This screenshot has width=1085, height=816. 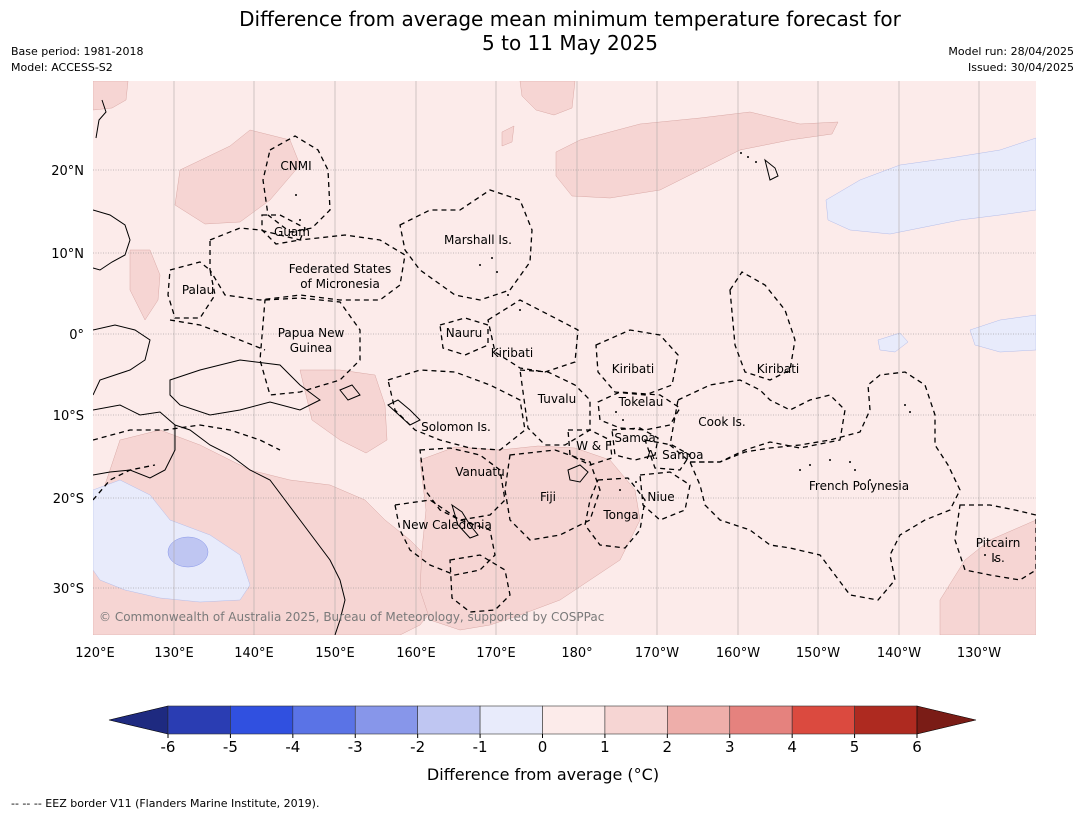 I want to click on lon-label-160e: 160°E, so click(x=416, y=653).